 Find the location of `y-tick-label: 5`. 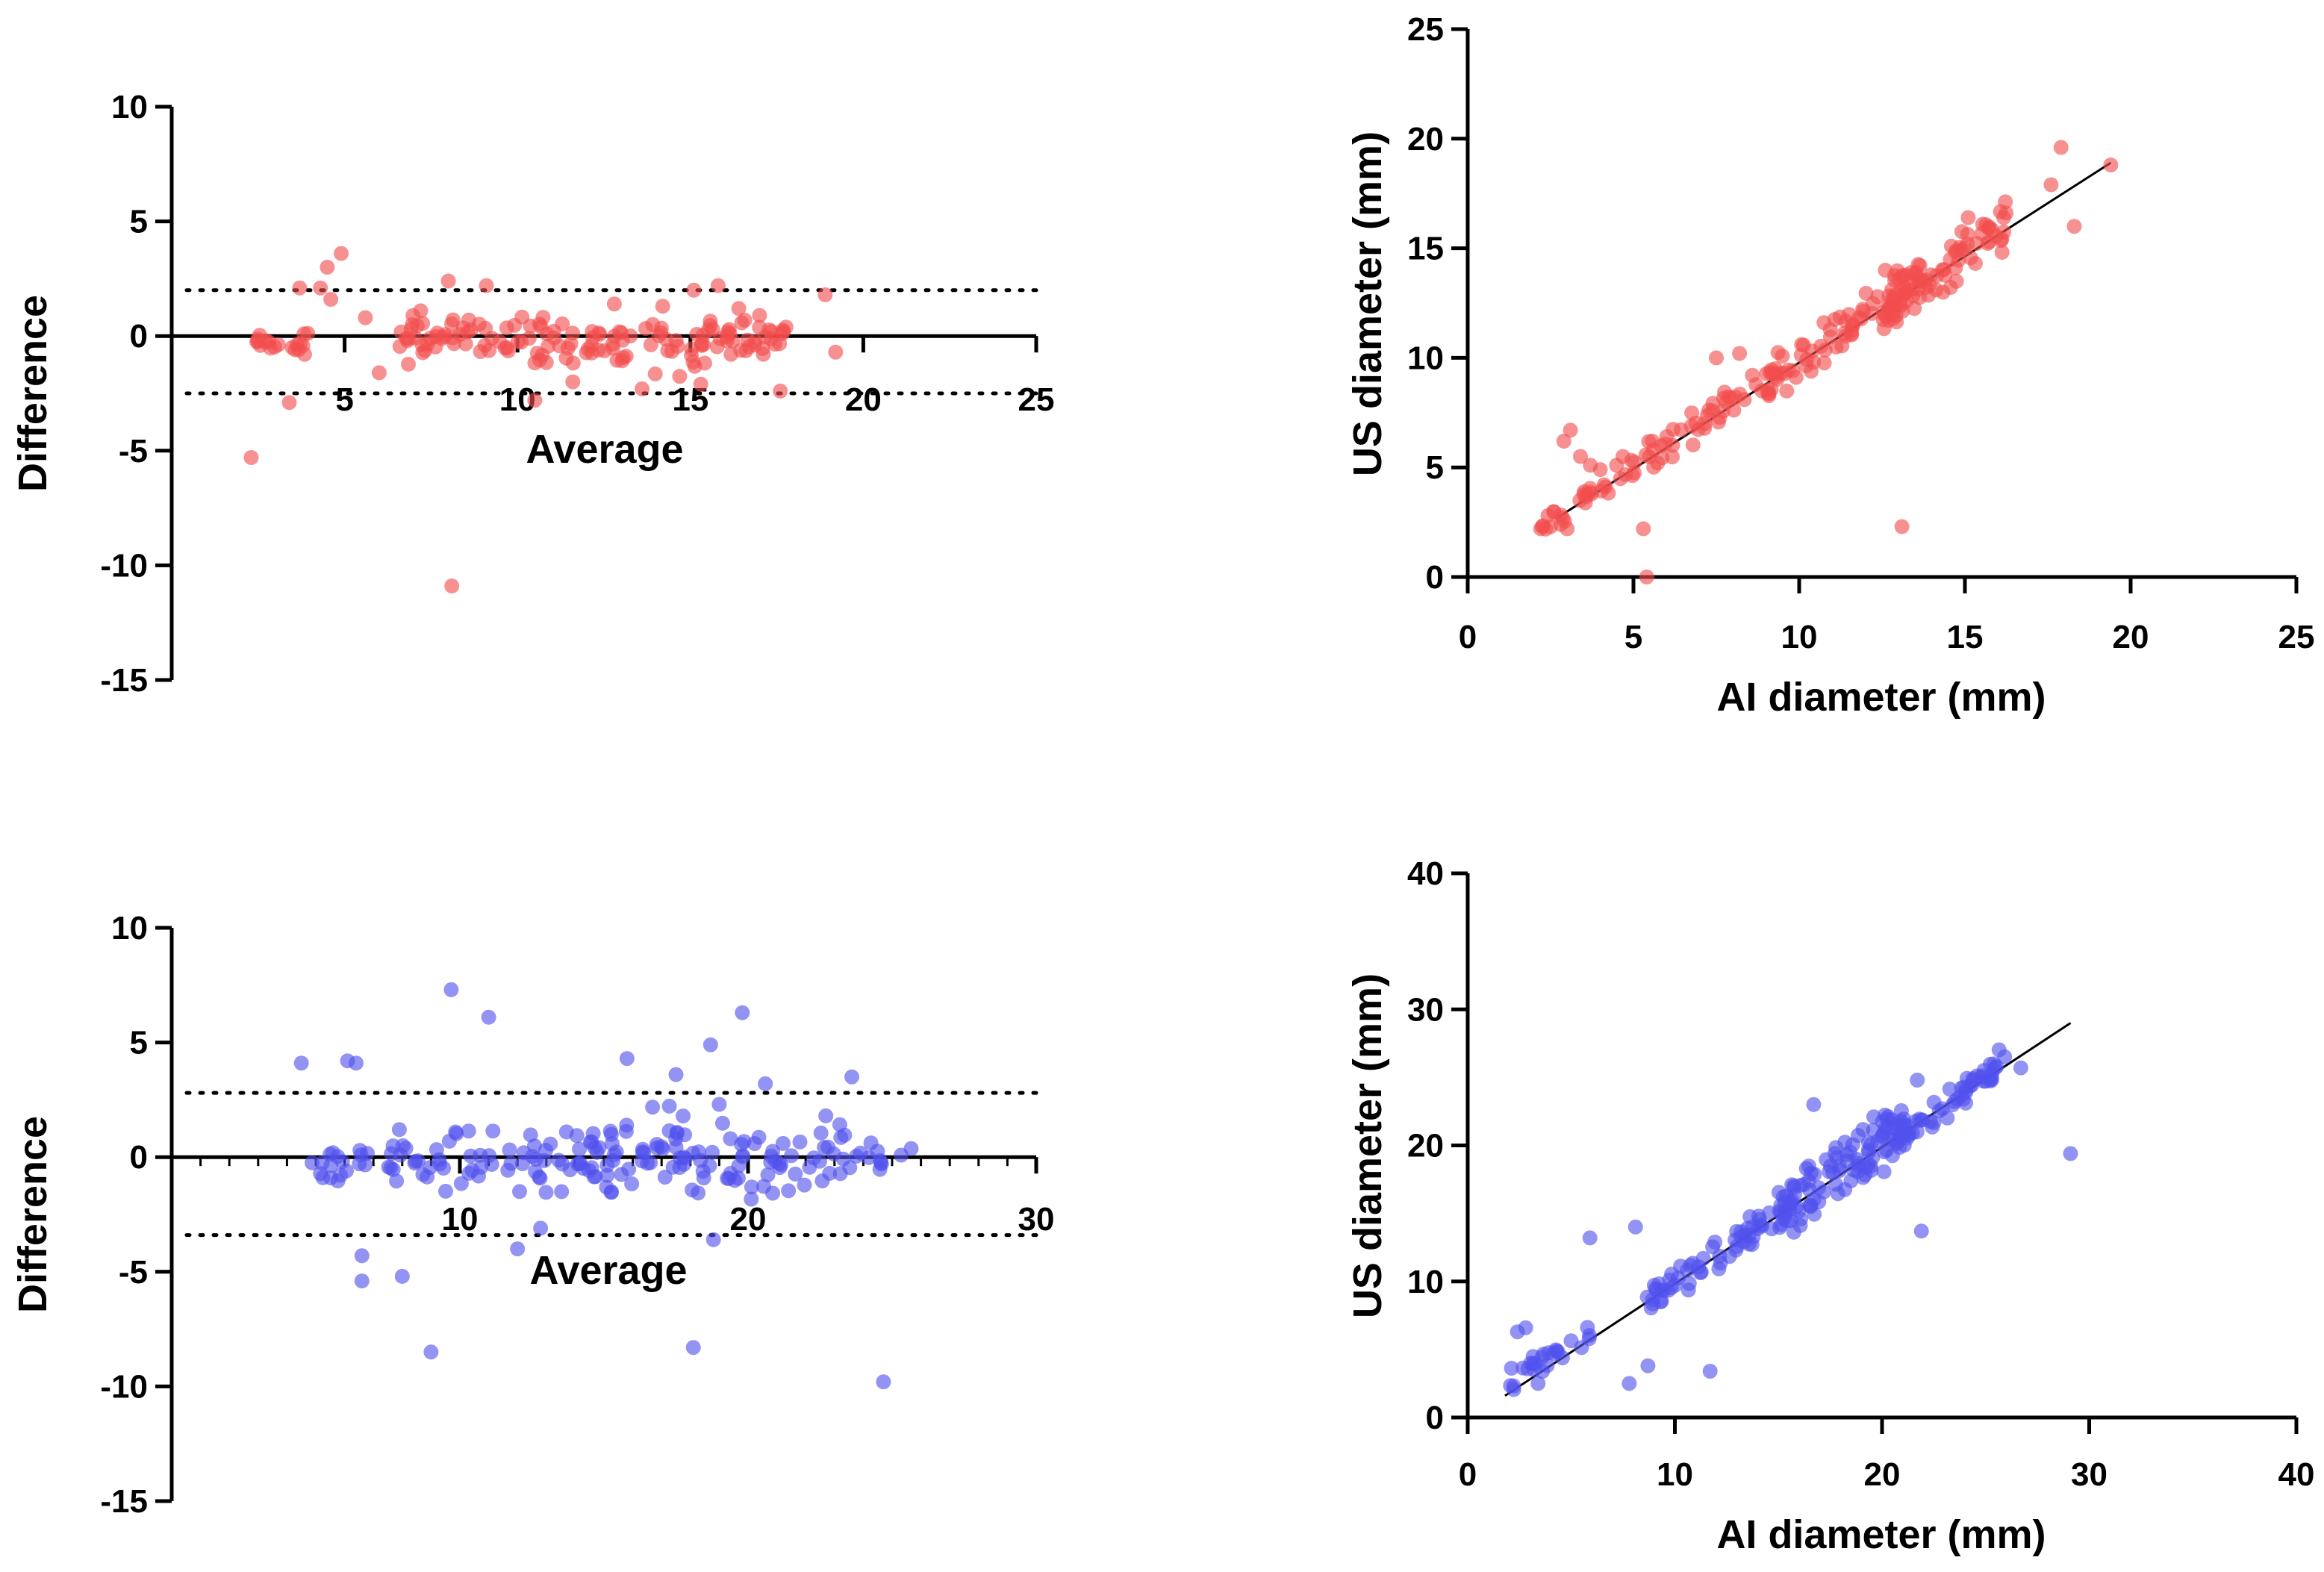

y-tick-label: 5 is located at coordinates (1435, 468).